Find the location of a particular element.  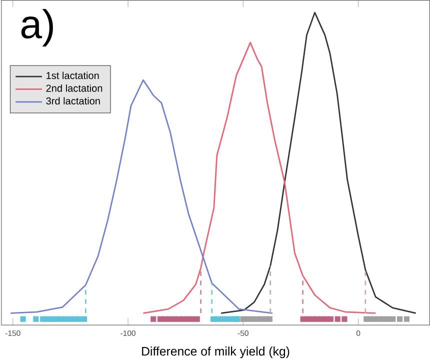

legend-label: 1st lactation is located at coordinates (72, 75).